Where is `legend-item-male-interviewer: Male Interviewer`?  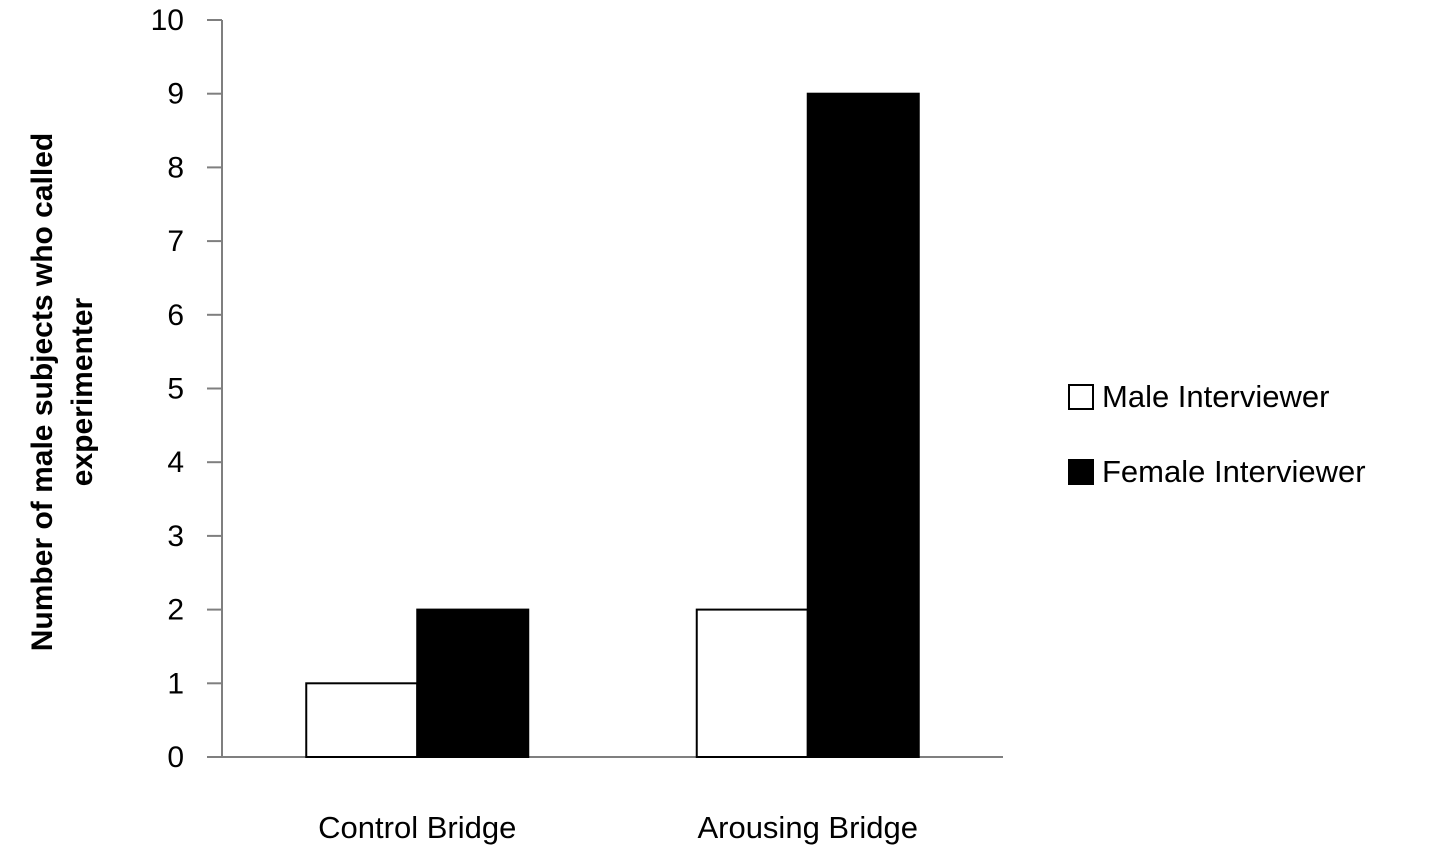
legend-item-male-interviewer: Male Interviewer is located at coordinates (1258, 397).